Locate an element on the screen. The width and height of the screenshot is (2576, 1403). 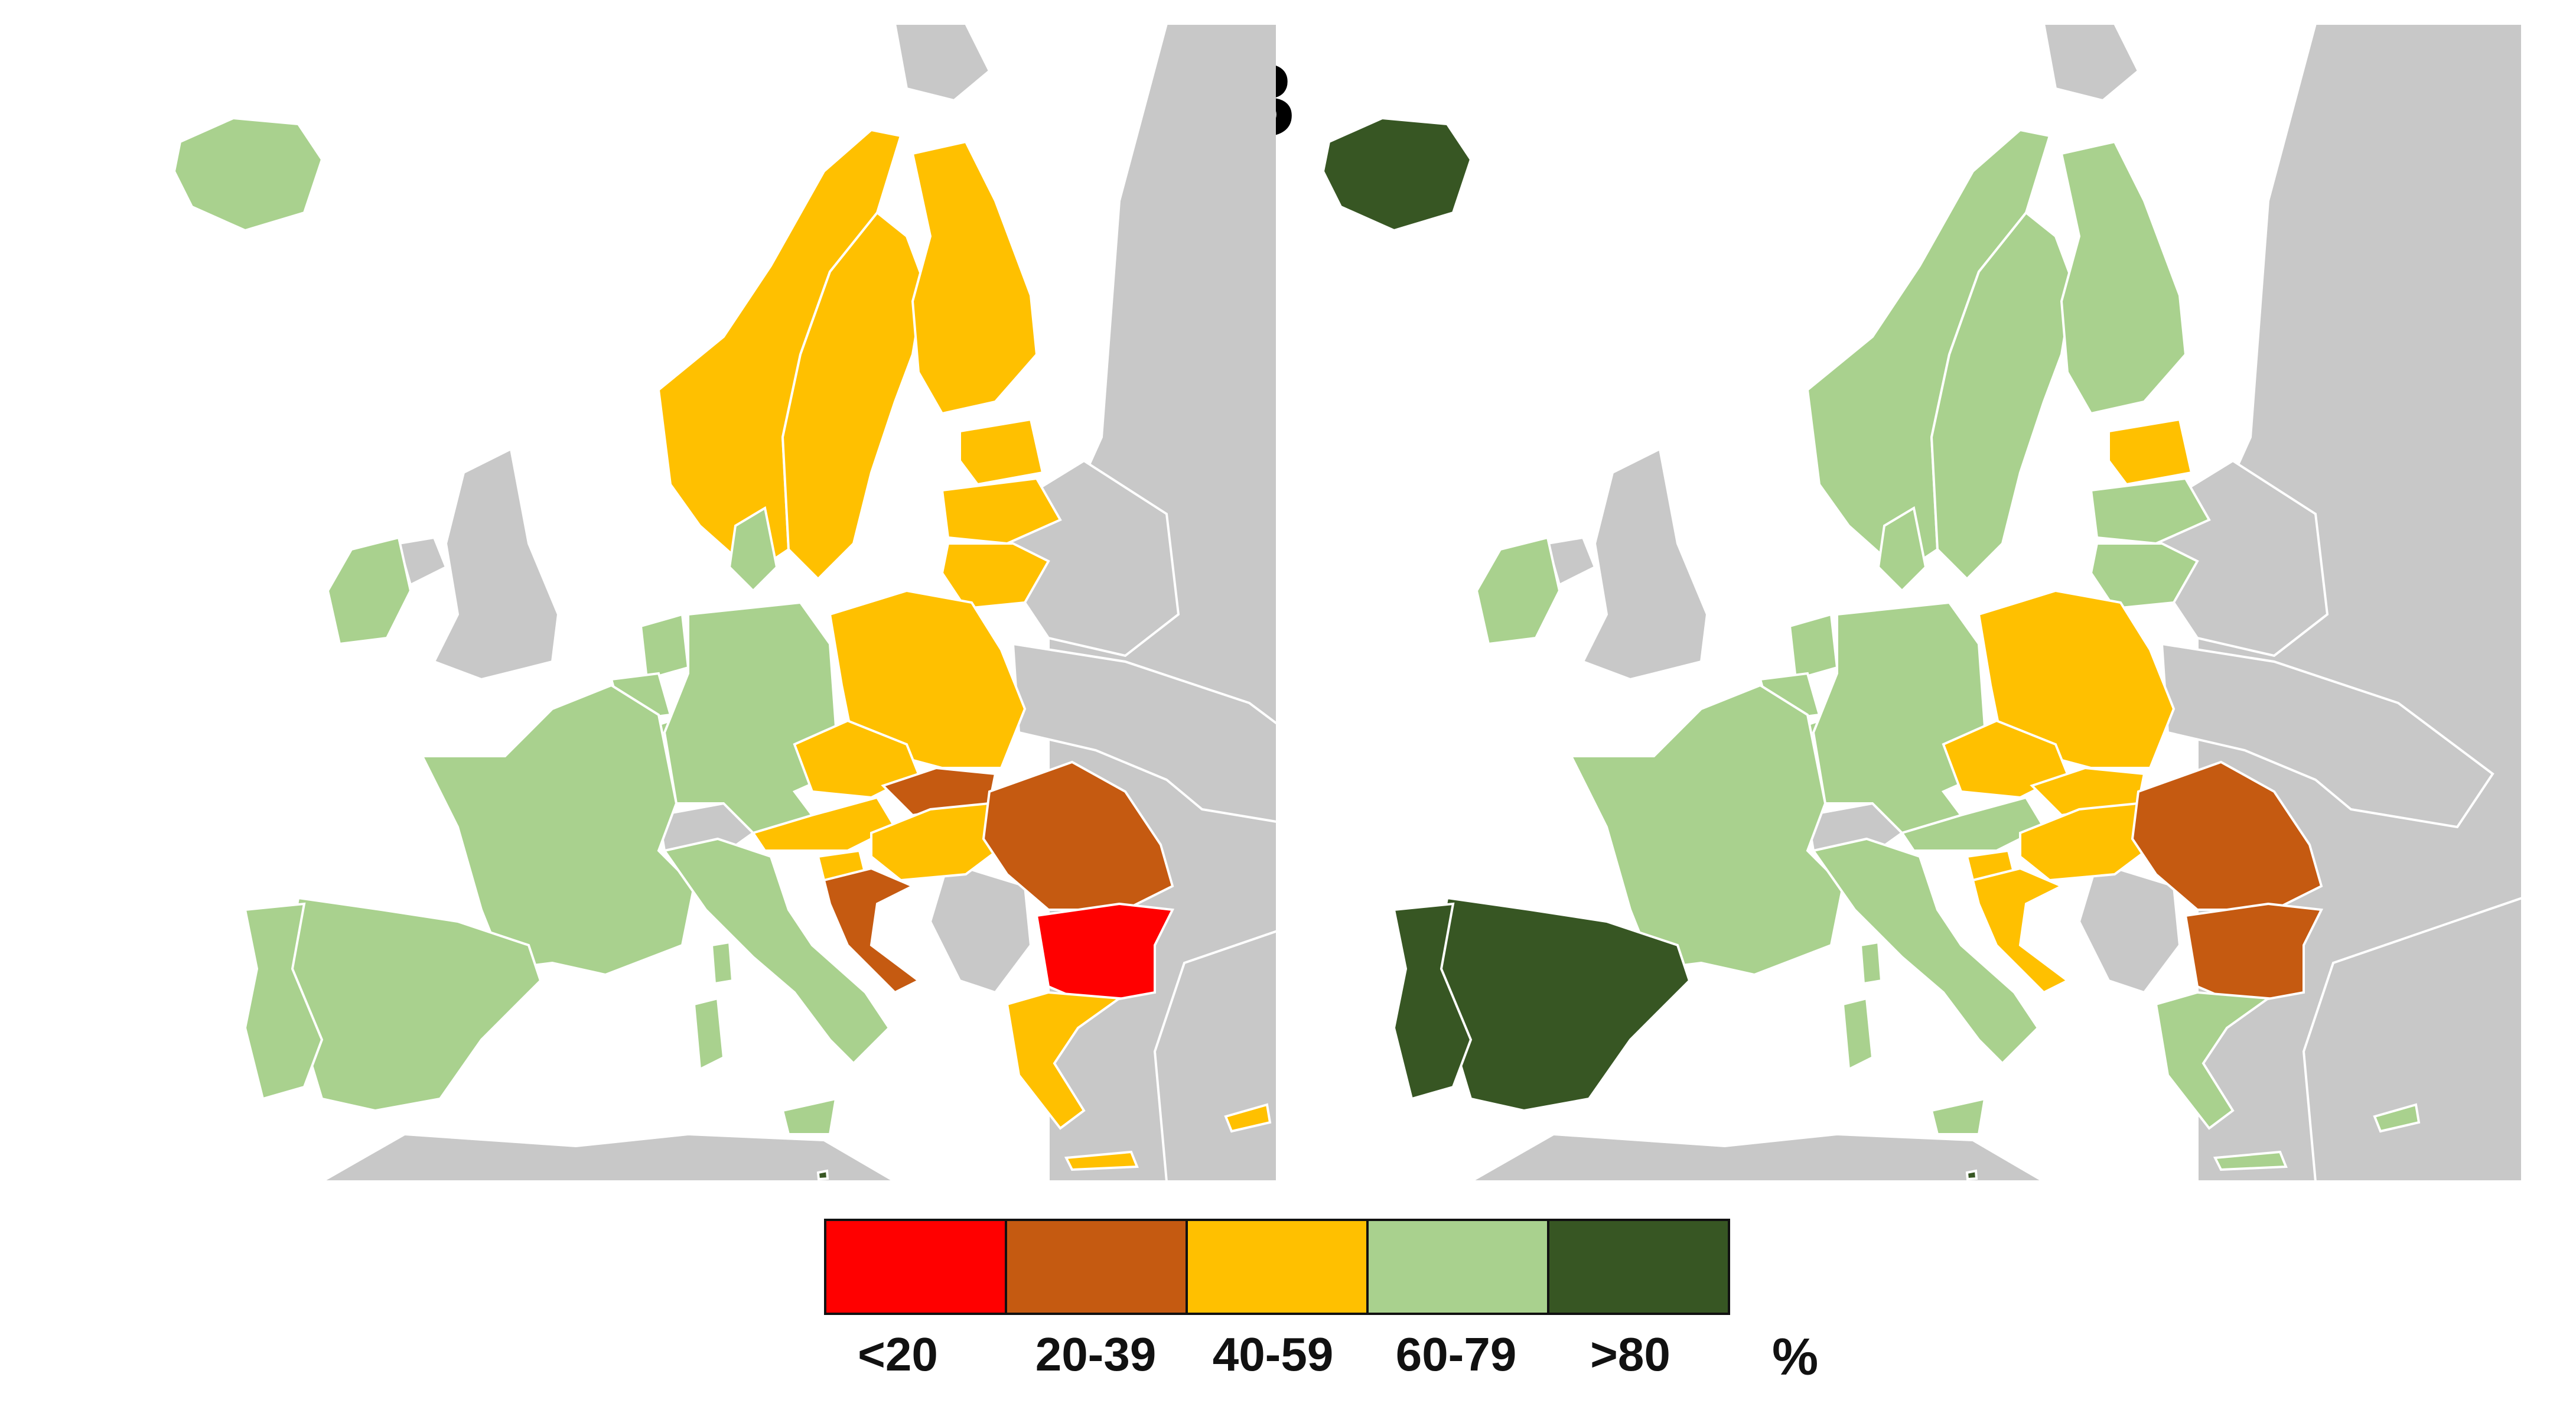
color-legend: <20 20-39 40-59 60-79 >80 % is located at coordinates (1321, 1301).